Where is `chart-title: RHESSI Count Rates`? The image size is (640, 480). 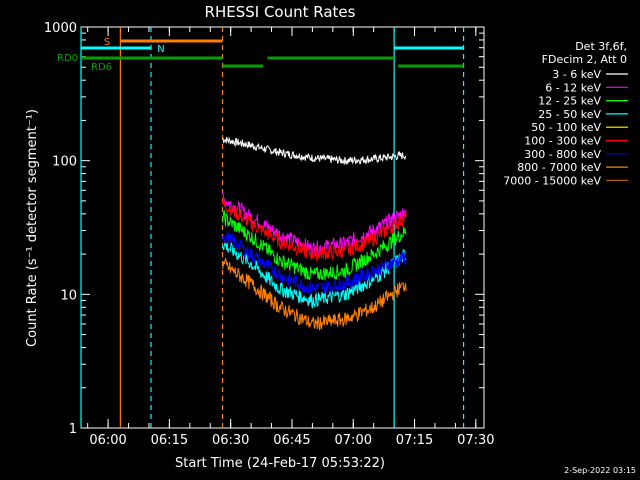 chart-title: RHESSI Count Rates is located at coordinates (280, 12).